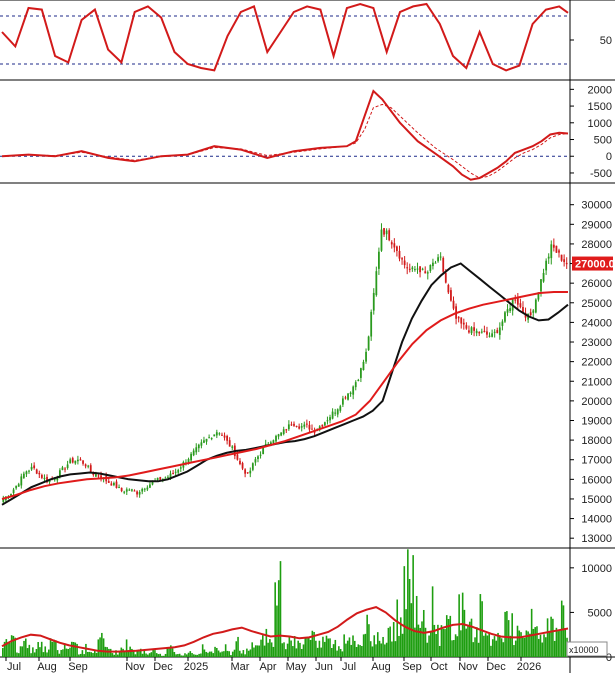 The height and width of the screenshot is (678, 615). Describe the element at coordinates (596, 245) in the screenshot. I see `y-tick-label: 28000` at that location.